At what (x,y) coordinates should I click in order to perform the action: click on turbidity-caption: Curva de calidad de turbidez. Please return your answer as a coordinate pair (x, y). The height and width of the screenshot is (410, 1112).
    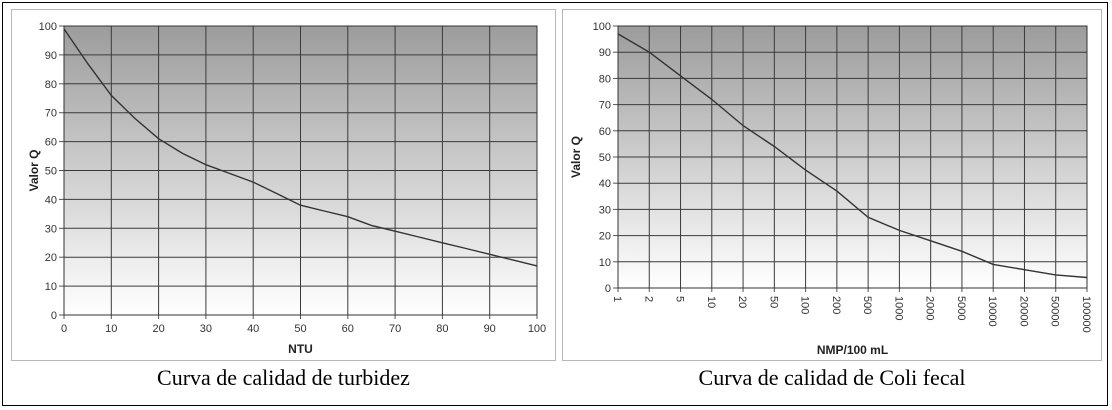
    Looking at the image, I should click on (283, 377).